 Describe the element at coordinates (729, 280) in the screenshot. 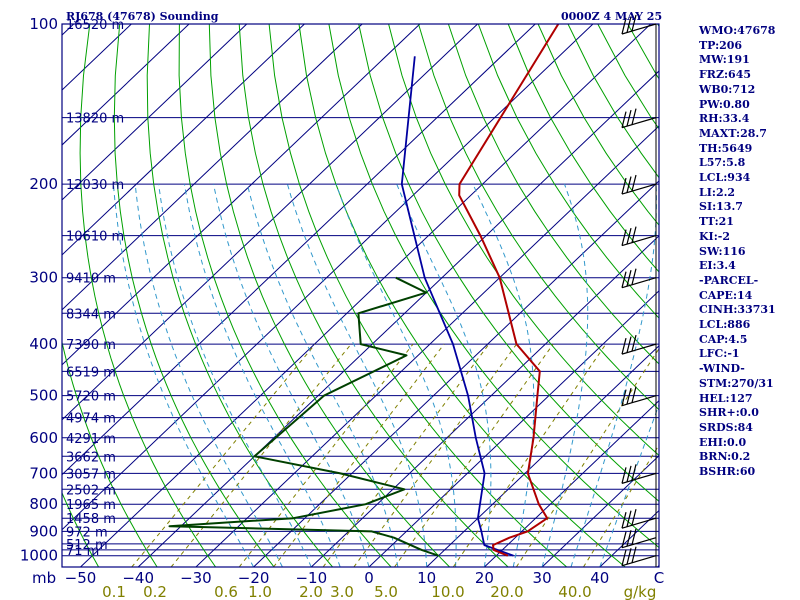

I see `index-item: -PARCEL-` at that location.